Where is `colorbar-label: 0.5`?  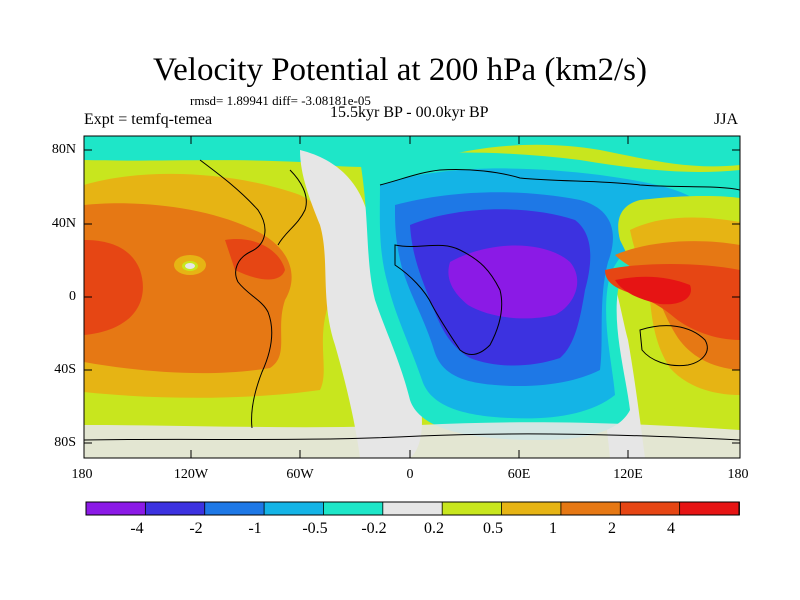 colorbar-label: 0.5 is located at coordinates (493, 528).